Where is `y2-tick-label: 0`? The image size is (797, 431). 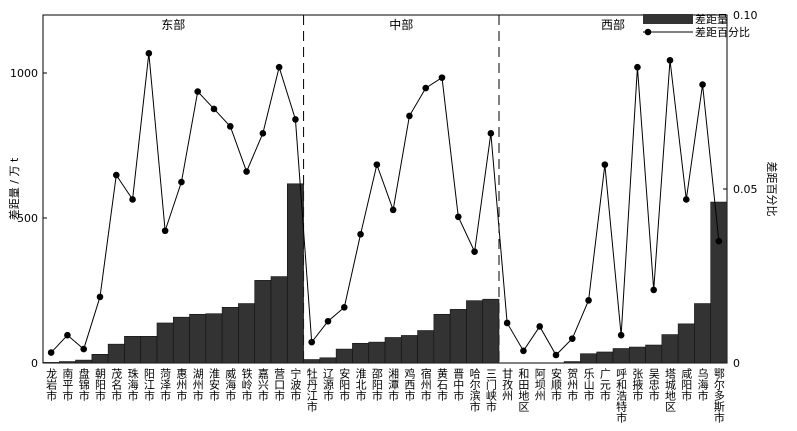
y2-tick-label: 0 is located at coordinates (736, 363).